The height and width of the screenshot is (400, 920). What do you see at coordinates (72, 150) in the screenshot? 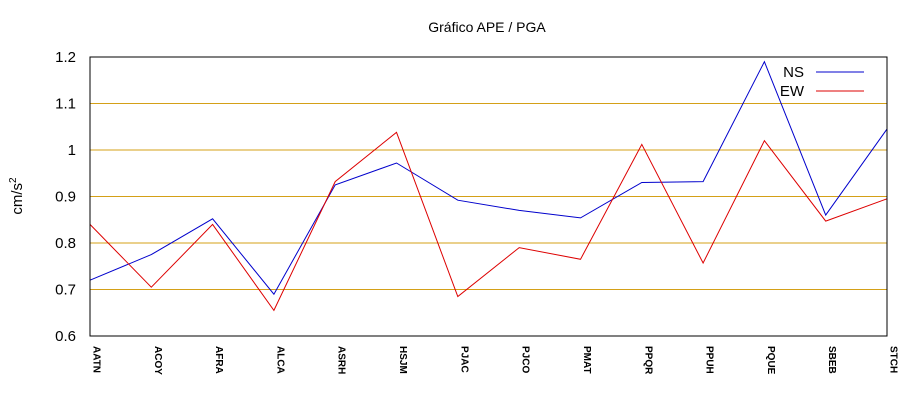
I see `y-tick-label: 1` at bounding box center [72, 150].